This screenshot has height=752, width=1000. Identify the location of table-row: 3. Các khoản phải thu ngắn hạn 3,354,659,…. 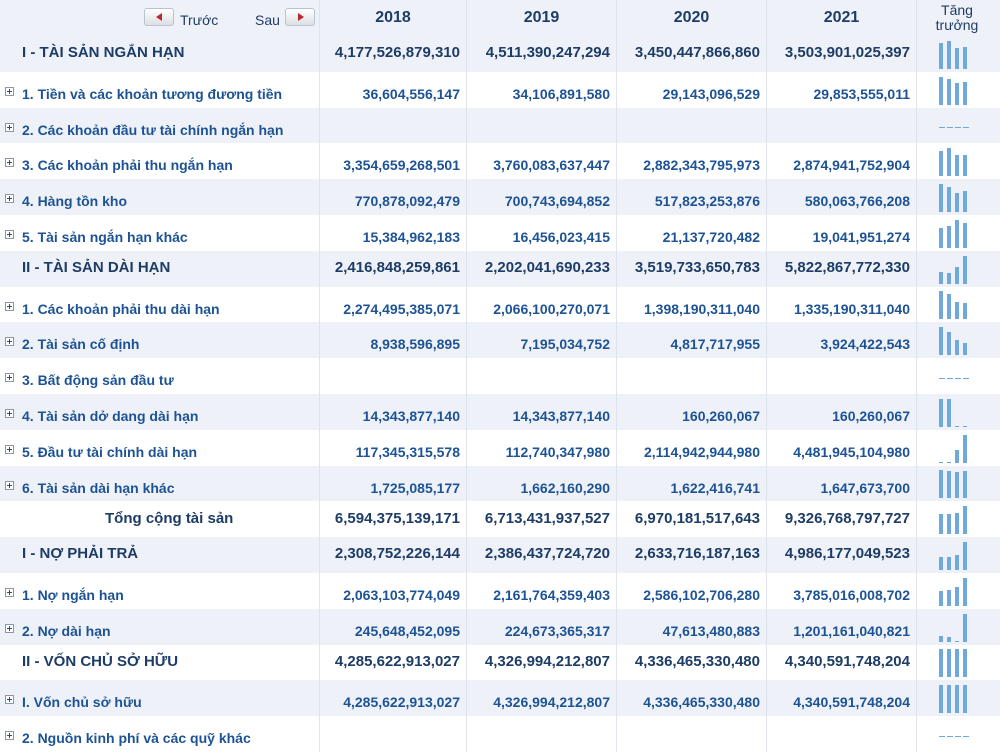
(500, 161).